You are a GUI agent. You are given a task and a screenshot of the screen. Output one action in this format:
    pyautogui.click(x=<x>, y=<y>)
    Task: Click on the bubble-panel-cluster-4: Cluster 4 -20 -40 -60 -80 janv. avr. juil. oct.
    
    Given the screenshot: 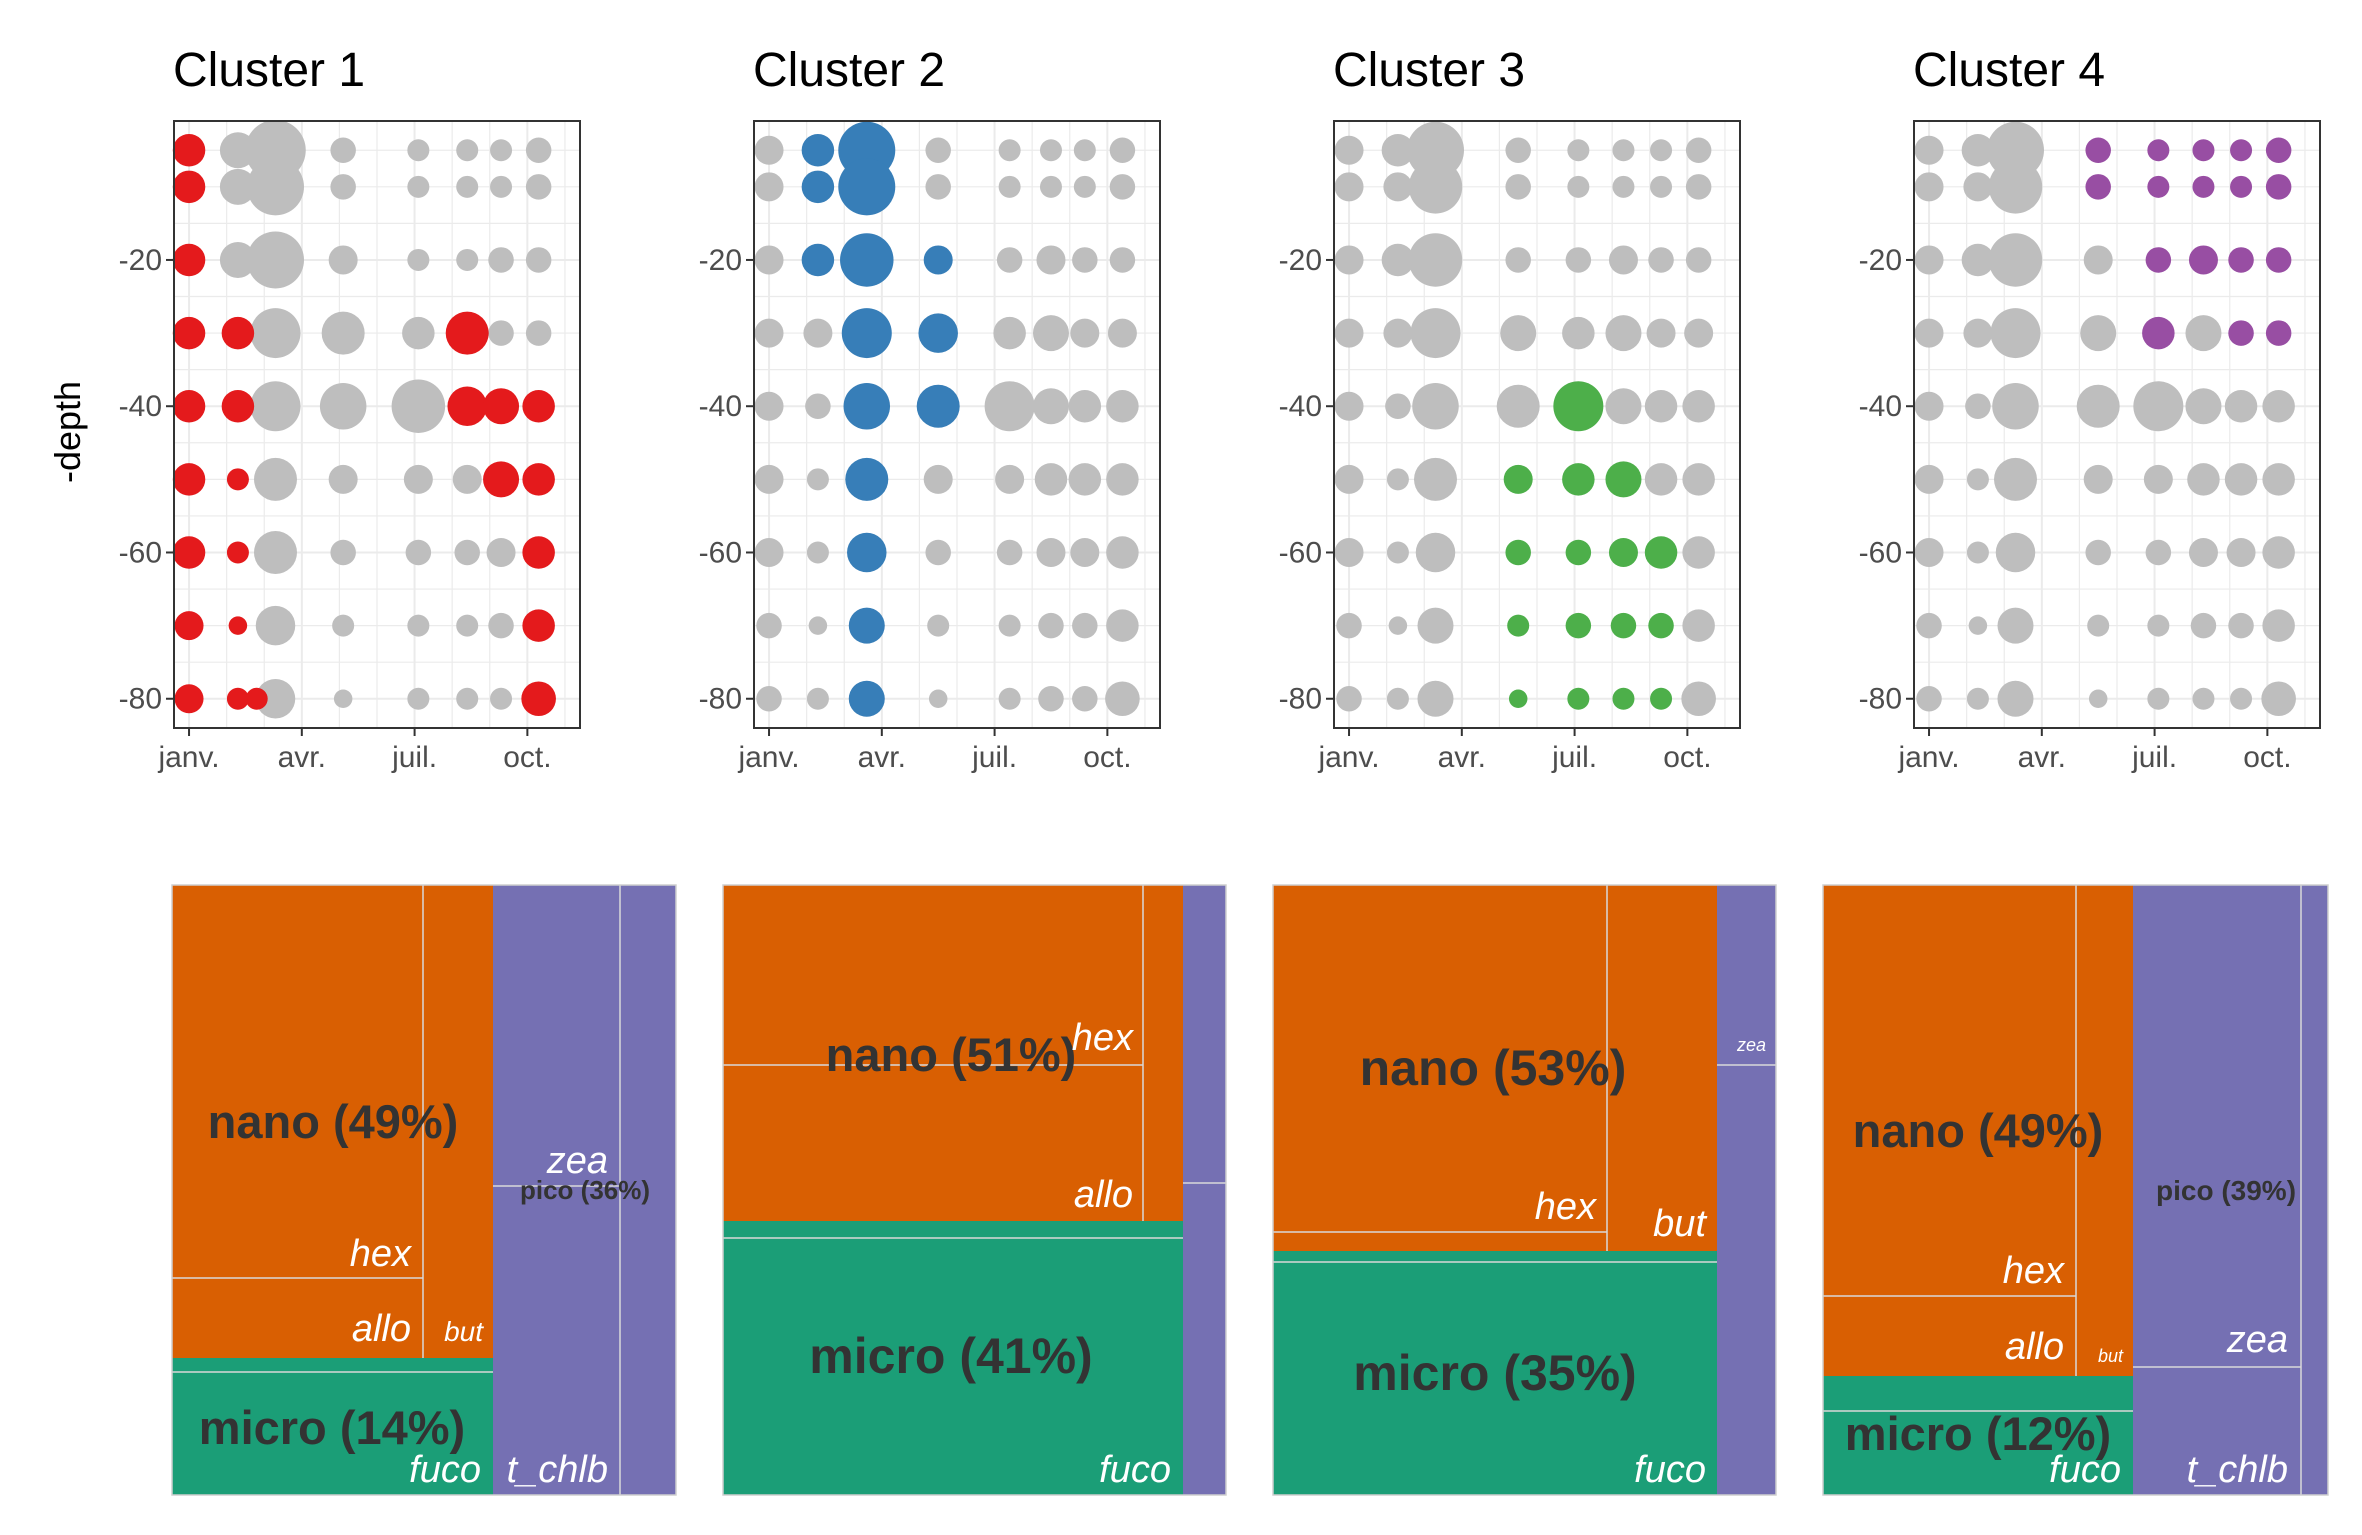 What is the action you would take?
    pyautogui.click(x=2090, y=409)
    